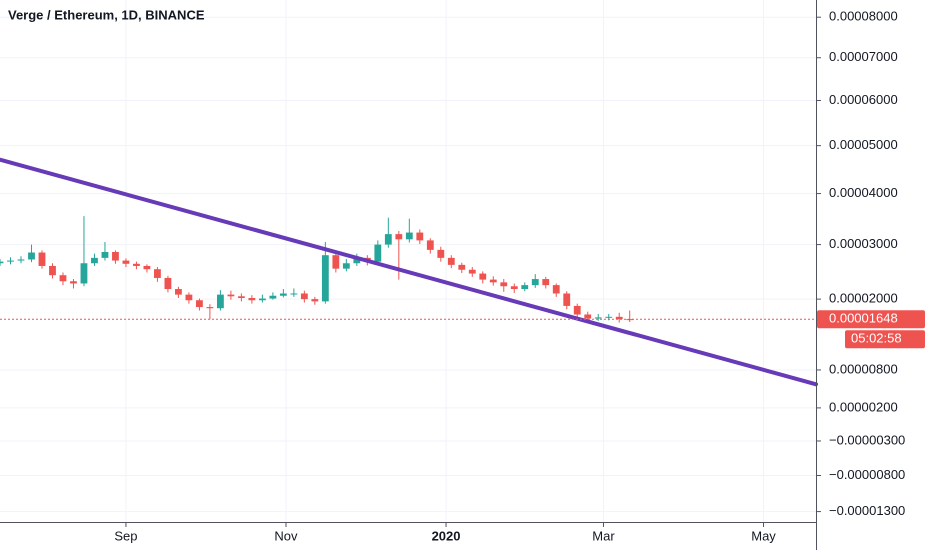 Image resolution: width=932 pixels, height=550 pixels. I want to click on y-tick-label: 0.00000200, so click(863, 406).